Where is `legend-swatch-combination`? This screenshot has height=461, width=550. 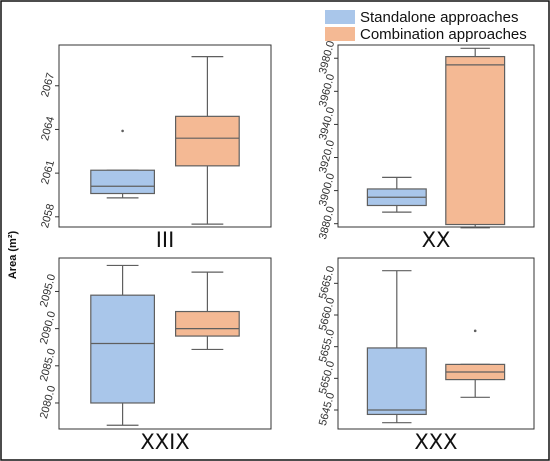
legend-swatch-combination is located at coordinates (340, 34).